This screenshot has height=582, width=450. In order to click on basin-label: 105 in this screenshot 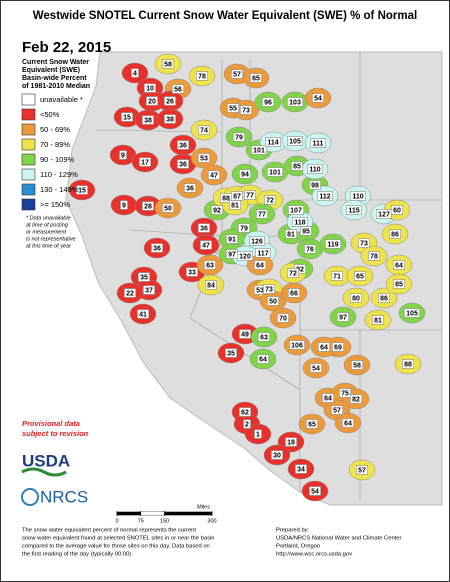, I will do `click(295, 141)`.